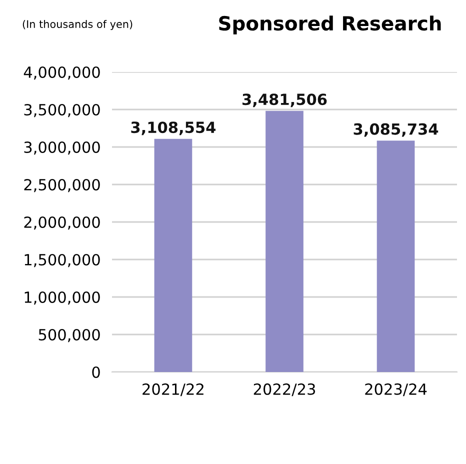  Describe the element at coordinates (173, 389) in the screenshot. I see `x-tick-label: 2021/22` at that location.